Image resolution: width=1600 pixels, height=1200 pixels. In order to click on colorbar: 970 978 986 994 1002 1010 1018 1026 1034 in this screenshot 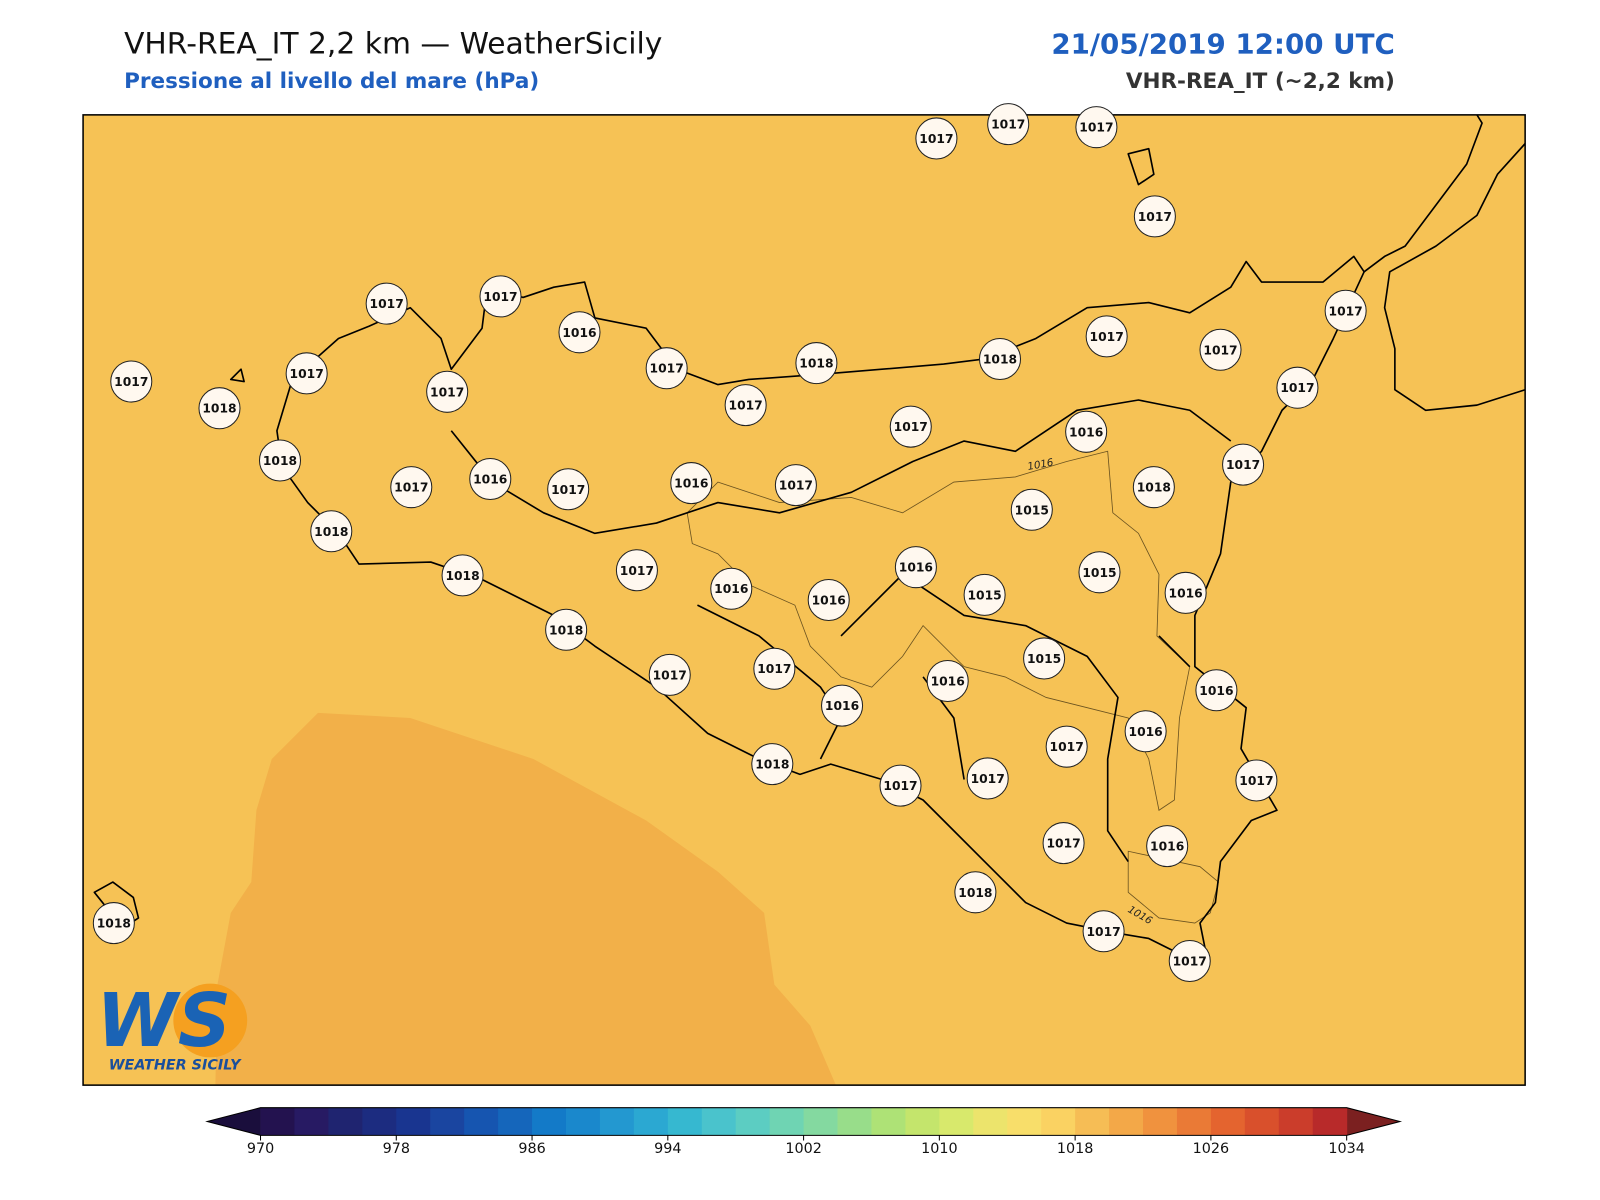, I will do `click(804, 1132)`.